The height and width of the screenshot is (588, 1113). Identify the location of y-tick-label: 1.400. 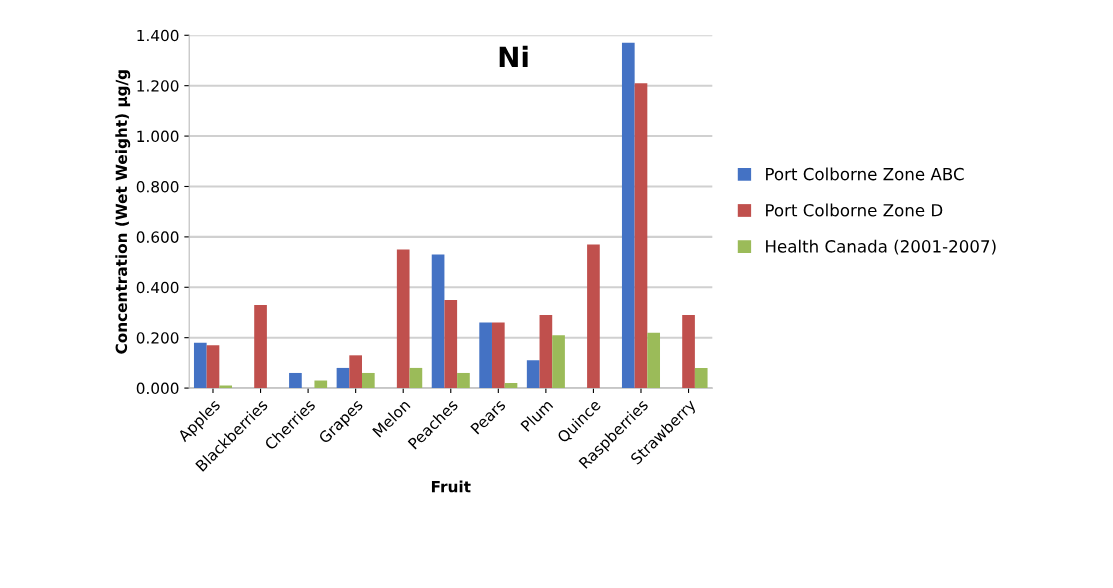
(158, 35).